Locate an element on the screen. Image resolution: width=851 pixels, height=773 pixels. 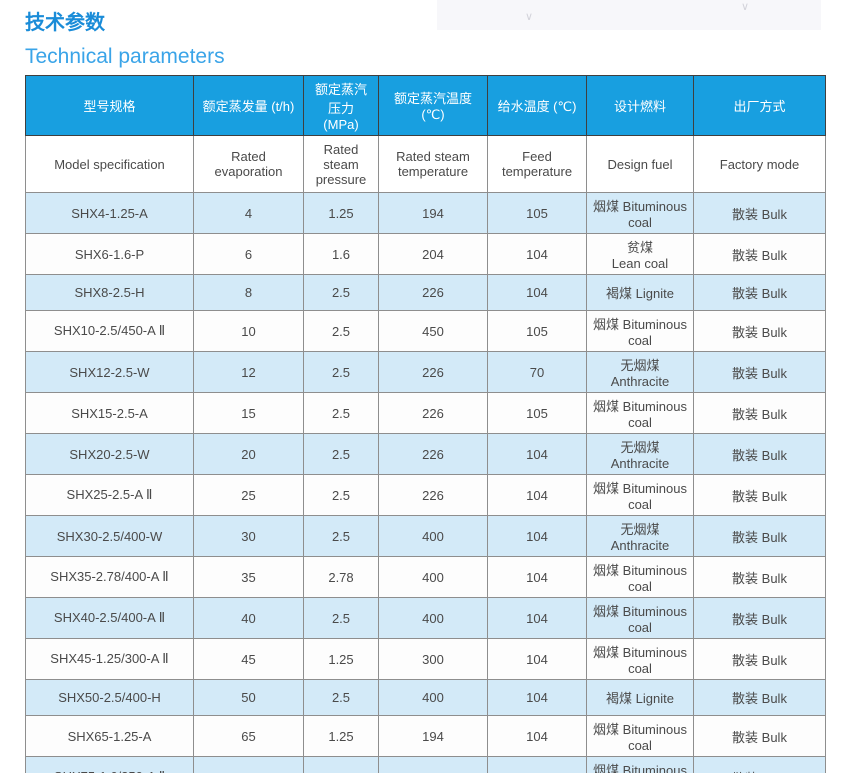
table-cell: 30 is located at coordinates (248, 536).